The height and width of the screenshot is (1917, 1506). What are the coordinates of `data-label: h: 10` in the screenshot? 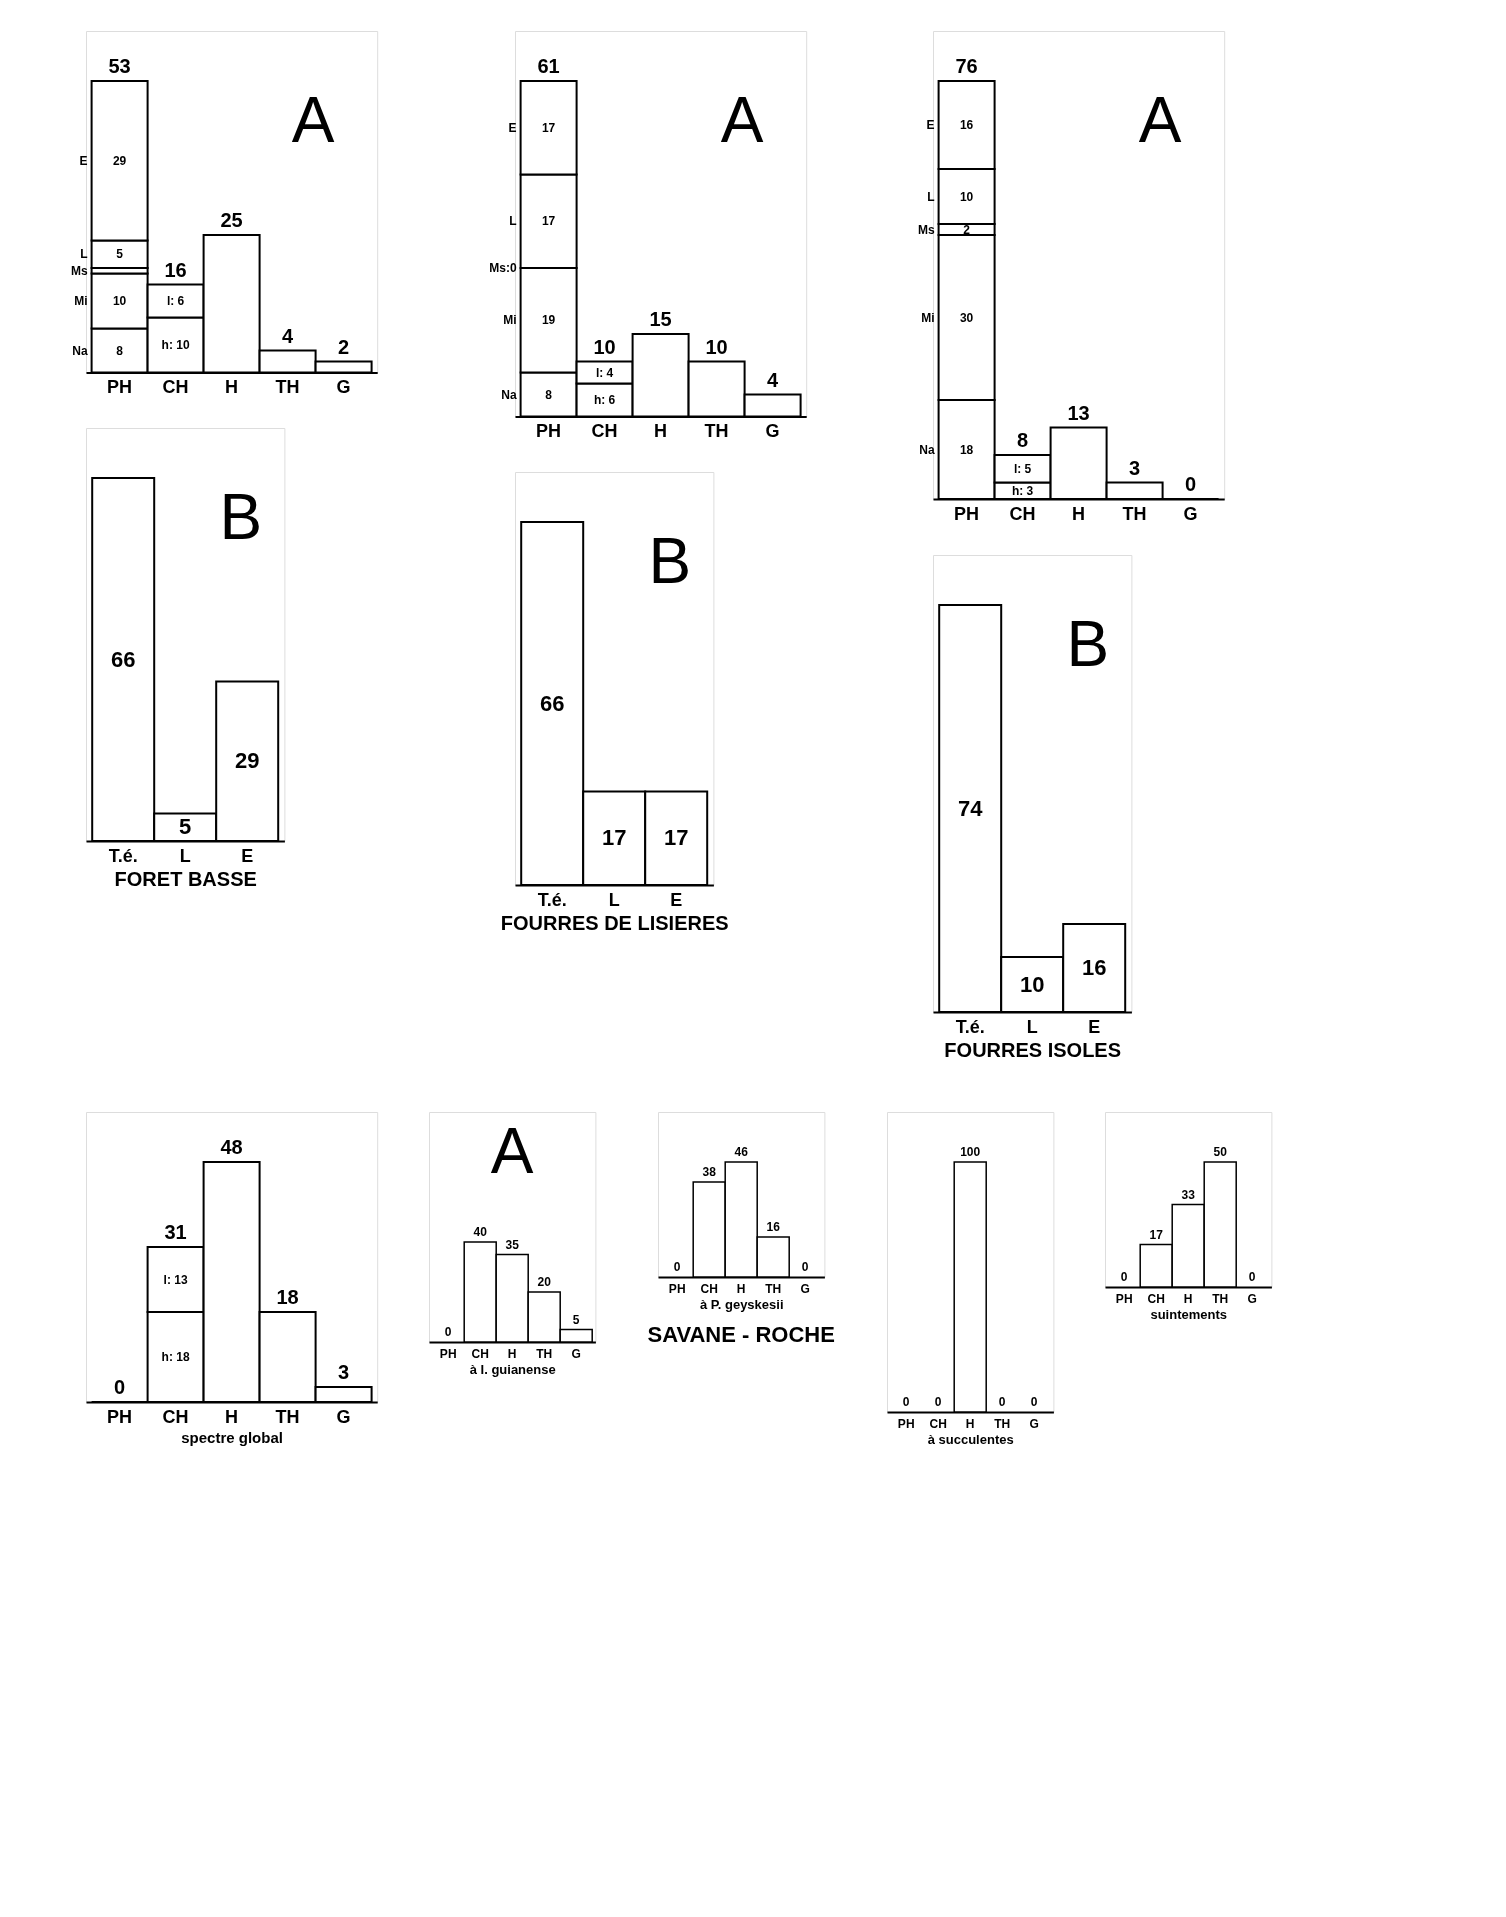 It's located at (175, 345).